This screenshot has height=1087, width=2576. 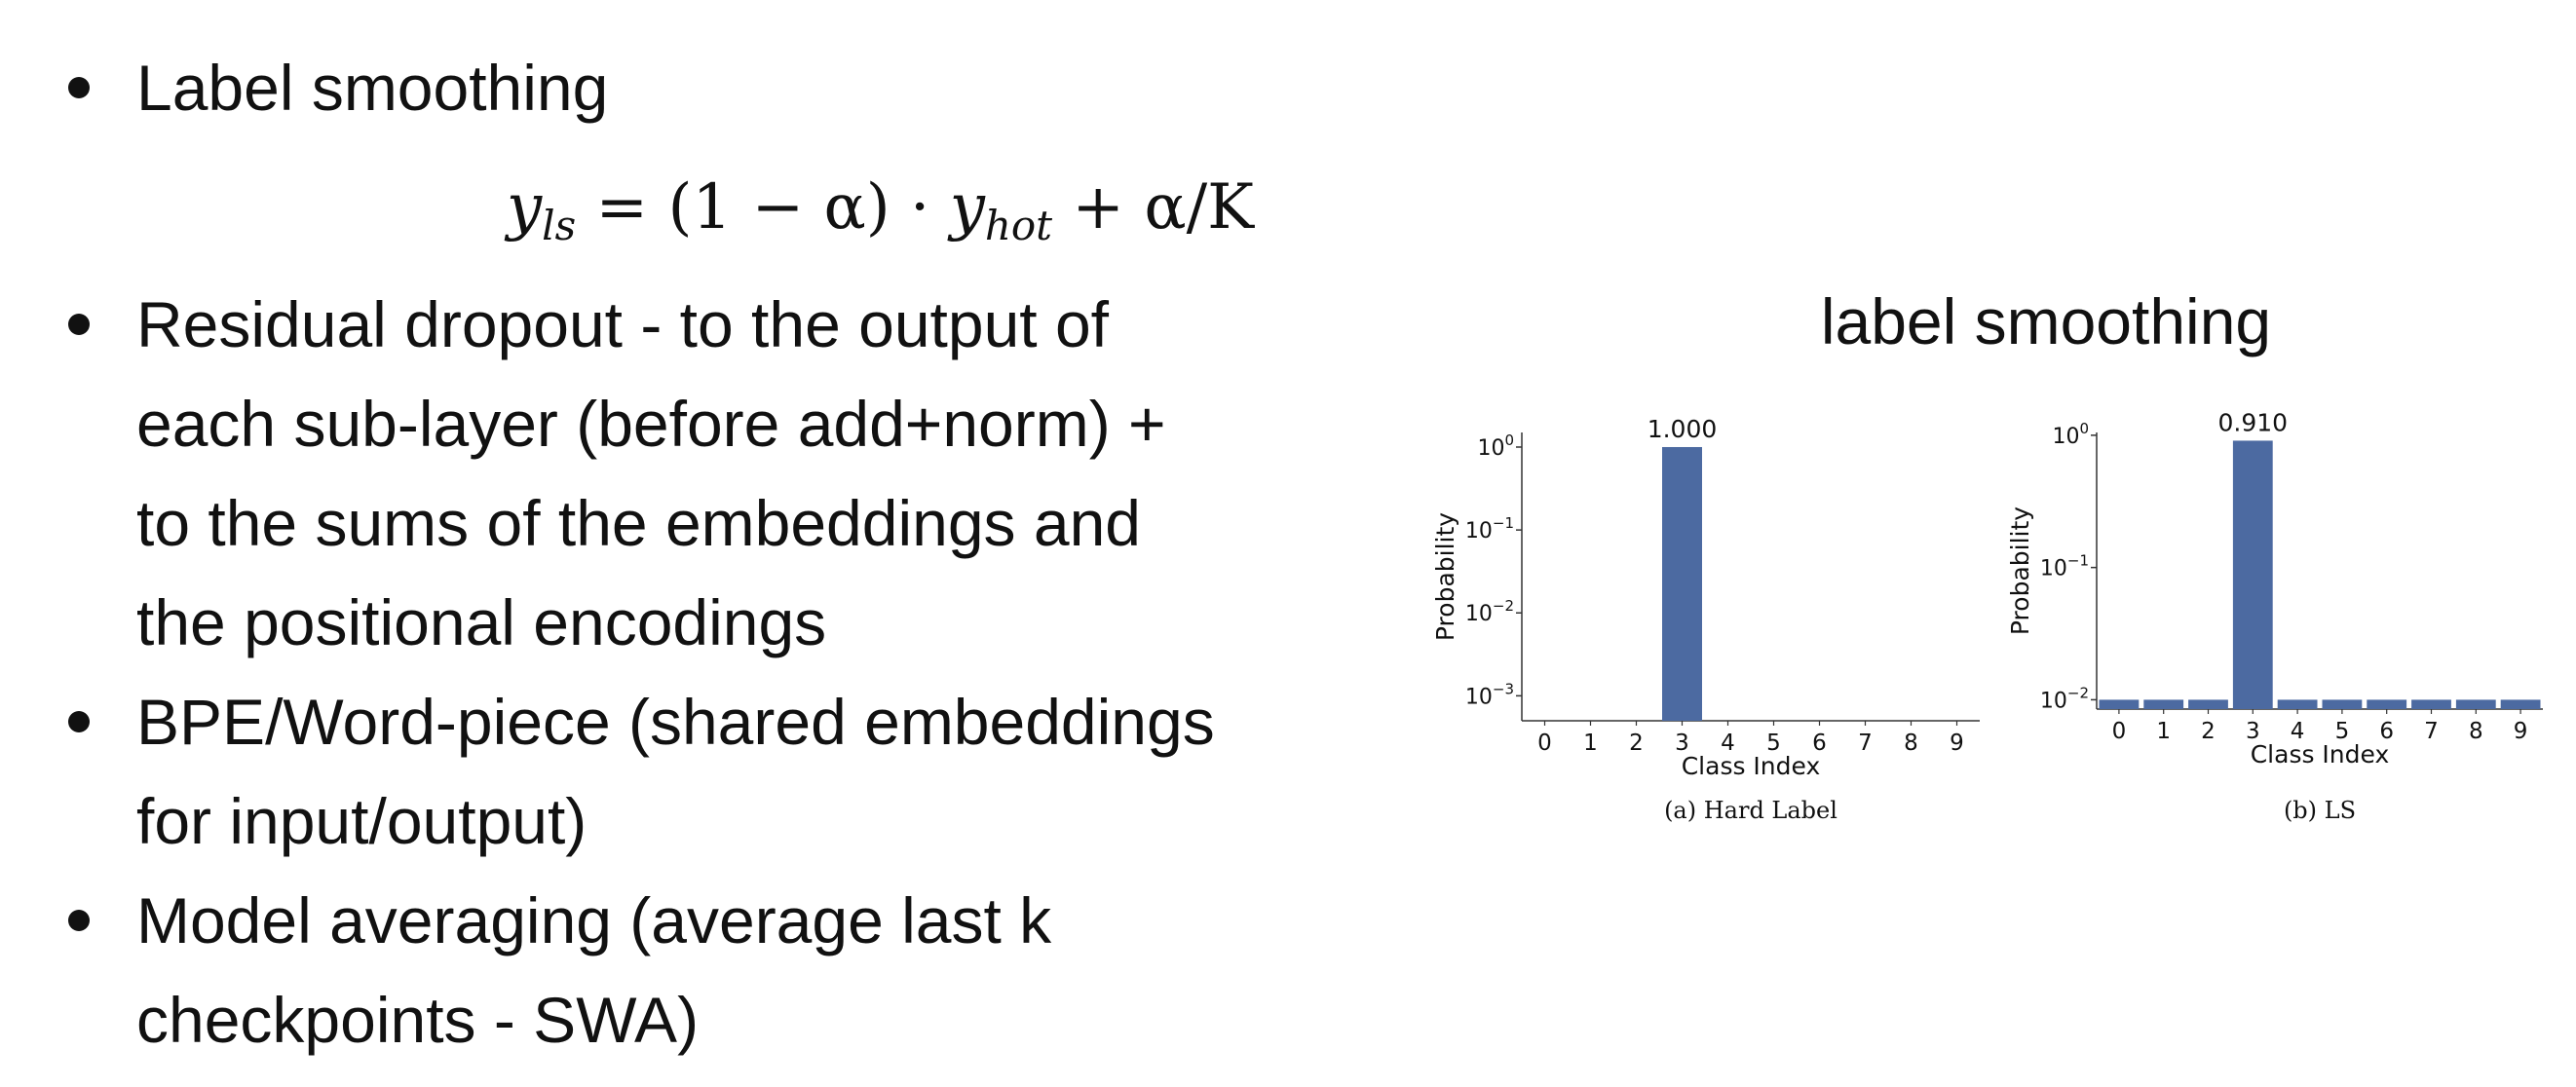 What do you see at coordinates (1728, 743) in the screenshot?
I see `chart-1-x-tick-label: 4` at bounding box center [1728, 743].